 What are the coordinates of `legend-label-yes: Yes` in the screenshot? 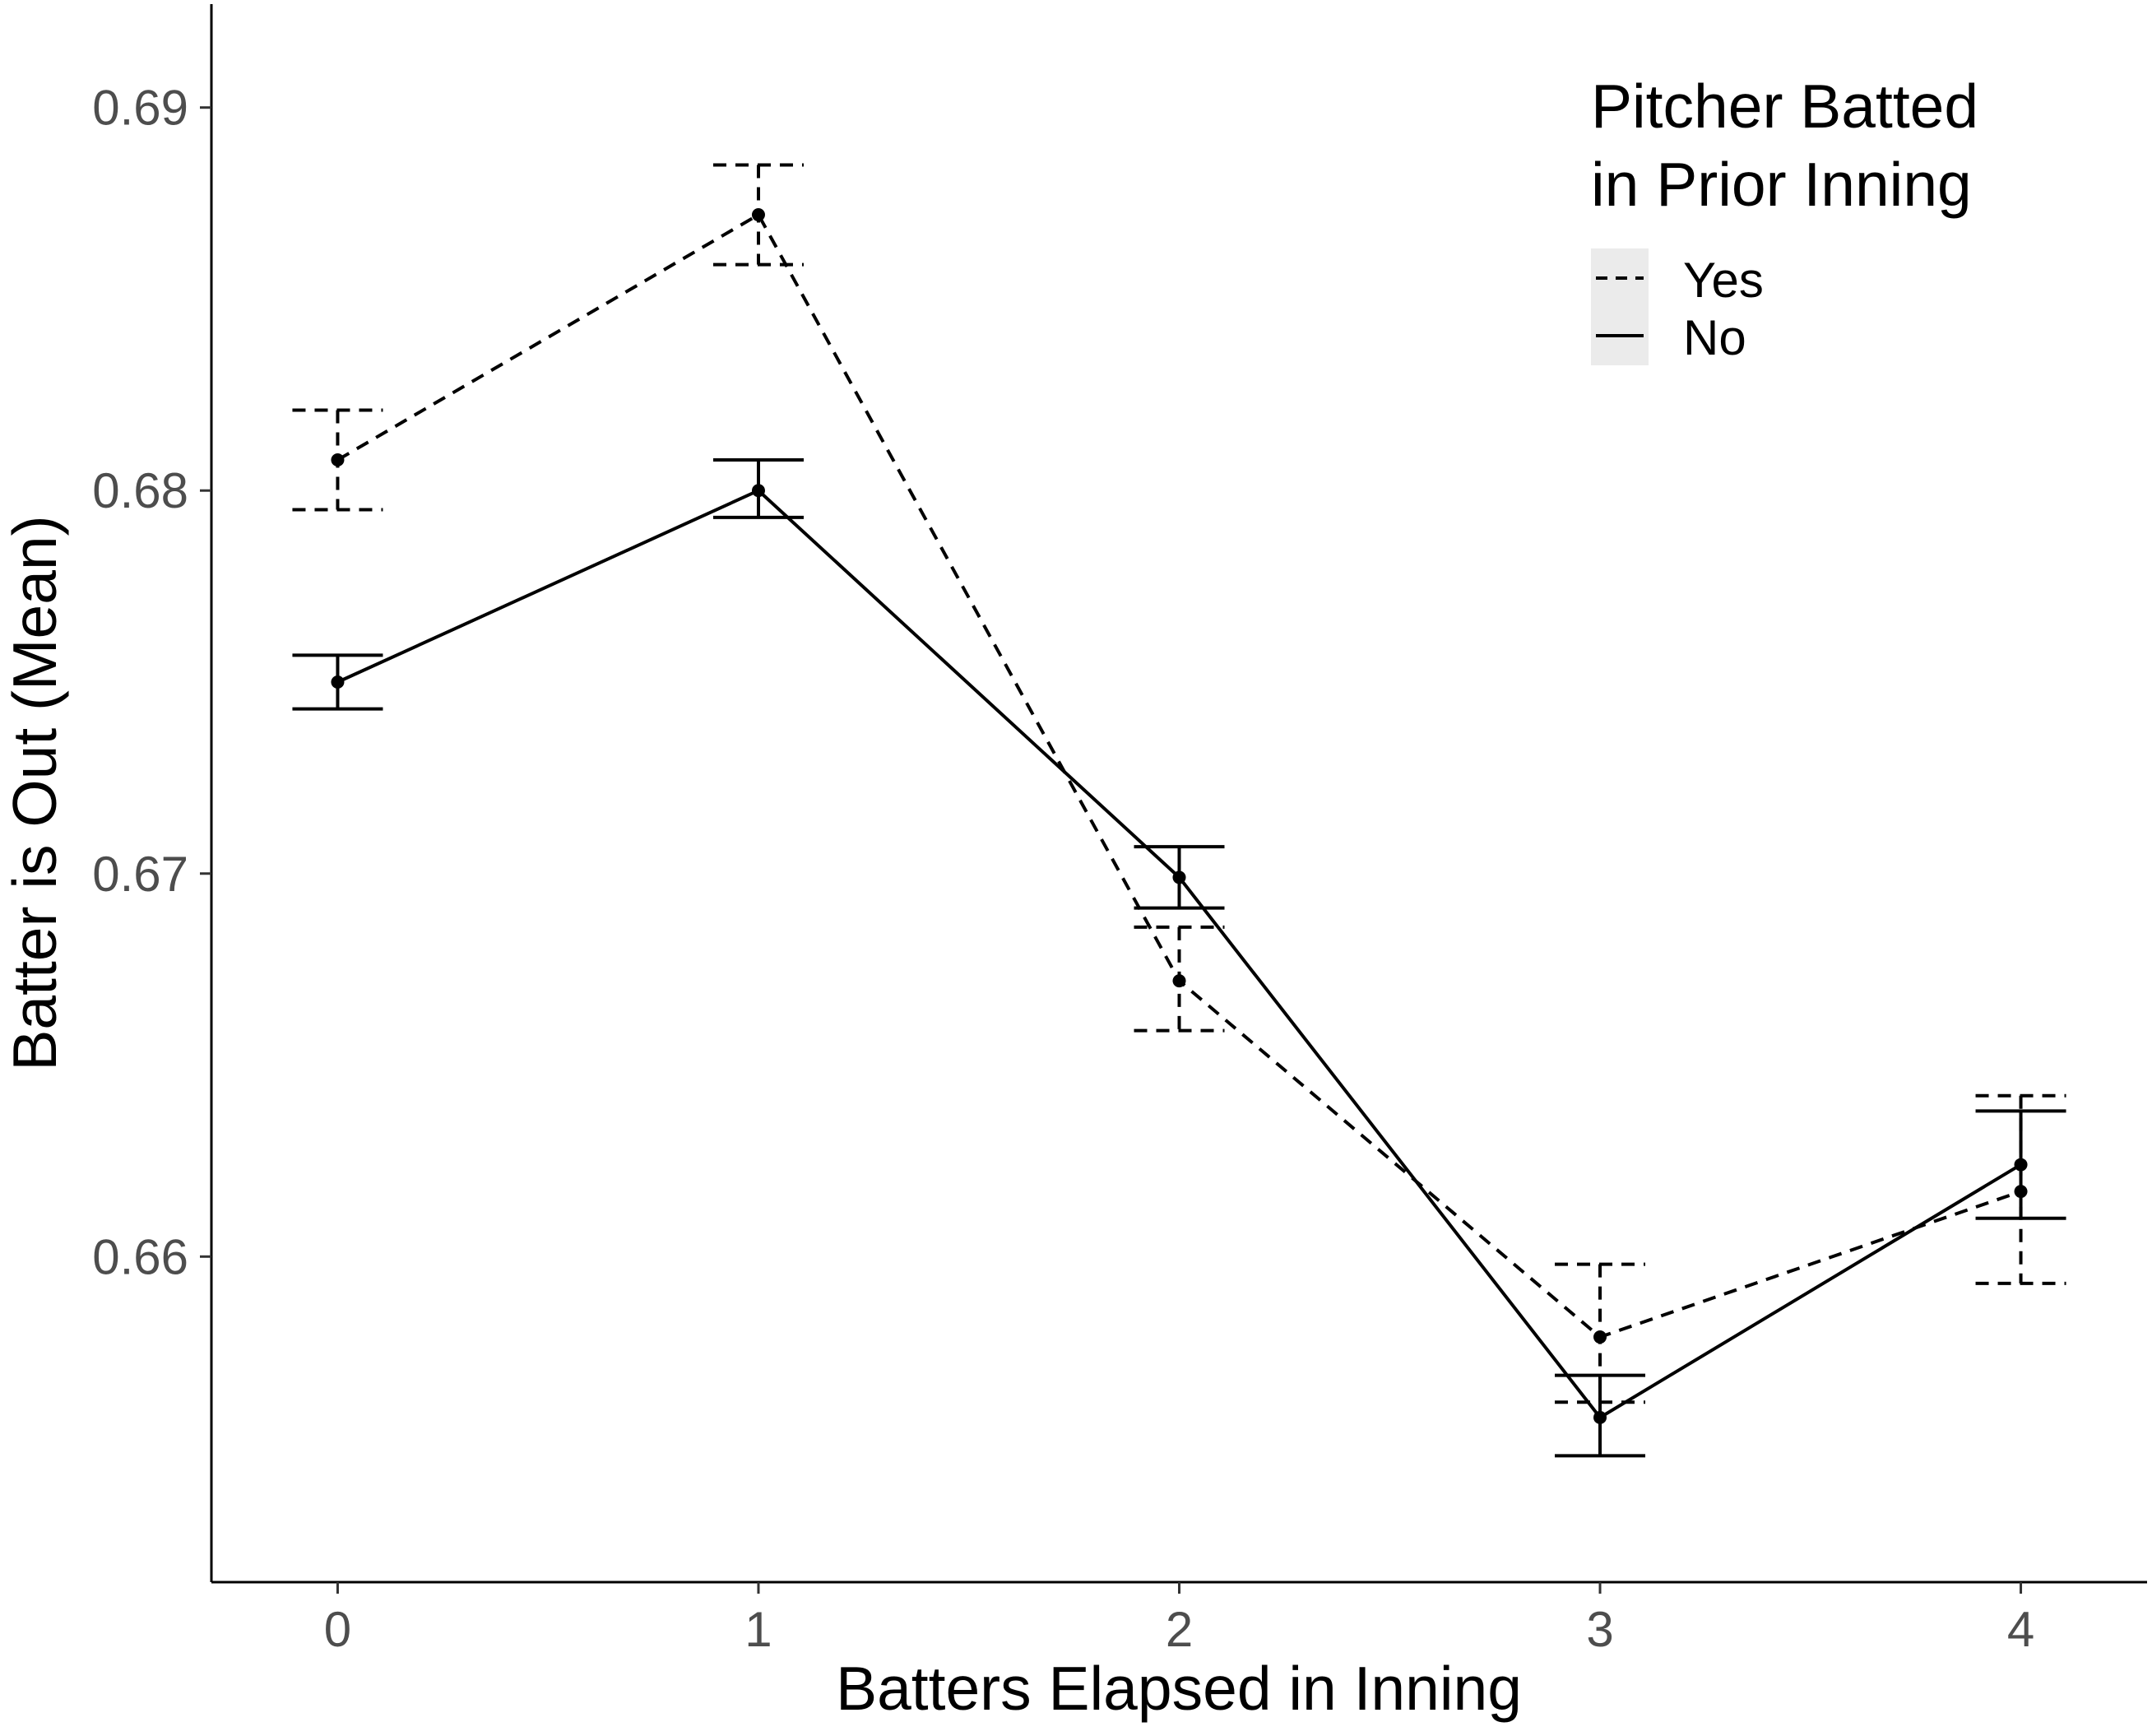 It's located at (1723, 280).